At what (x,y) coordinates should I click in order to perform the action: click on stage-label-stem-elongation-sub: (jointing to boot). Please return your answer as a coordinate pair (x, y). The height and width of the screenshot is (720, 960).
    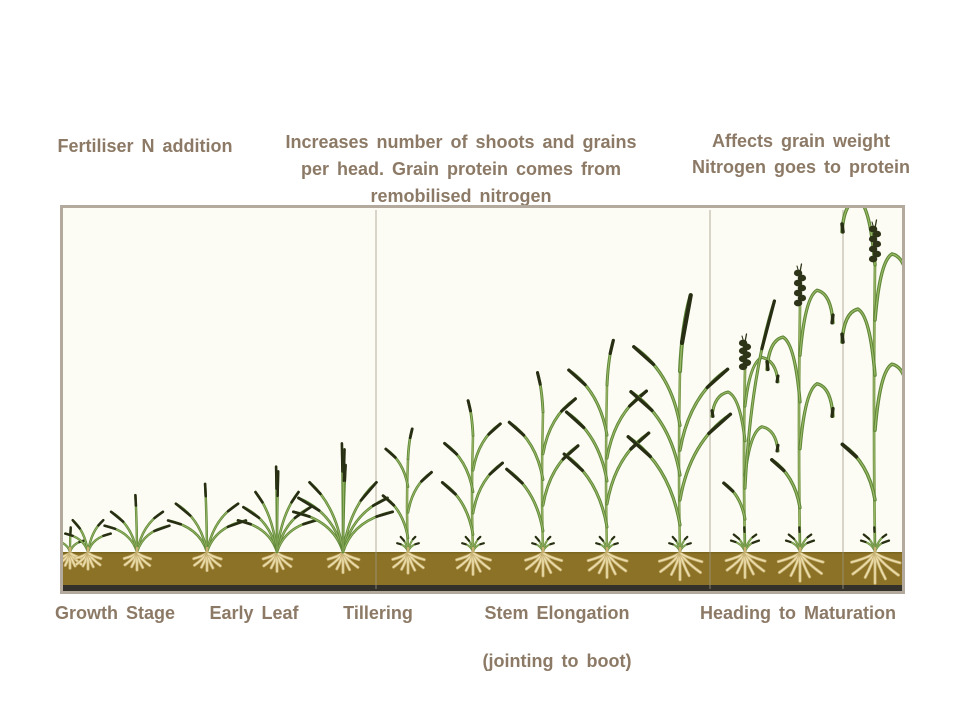
    Looking at the image, I should click on (557, 661).